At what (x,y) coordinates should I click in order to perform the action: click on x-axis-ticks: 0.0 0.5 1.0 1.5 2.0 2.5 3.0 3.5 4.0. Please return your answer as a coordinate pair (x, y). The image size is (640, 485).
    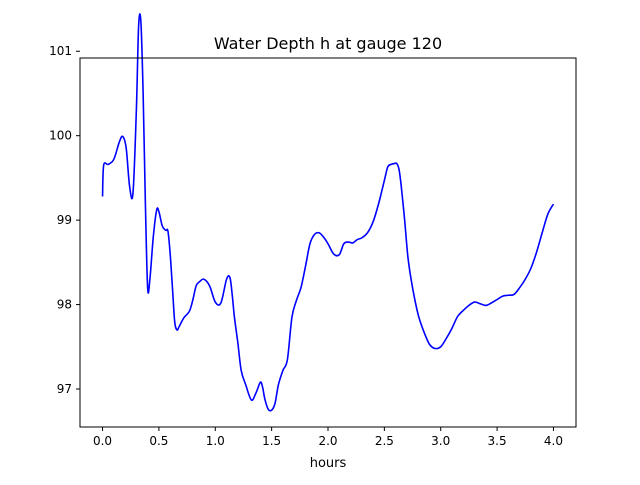
    Looking at the image, I should click on (328, 437).